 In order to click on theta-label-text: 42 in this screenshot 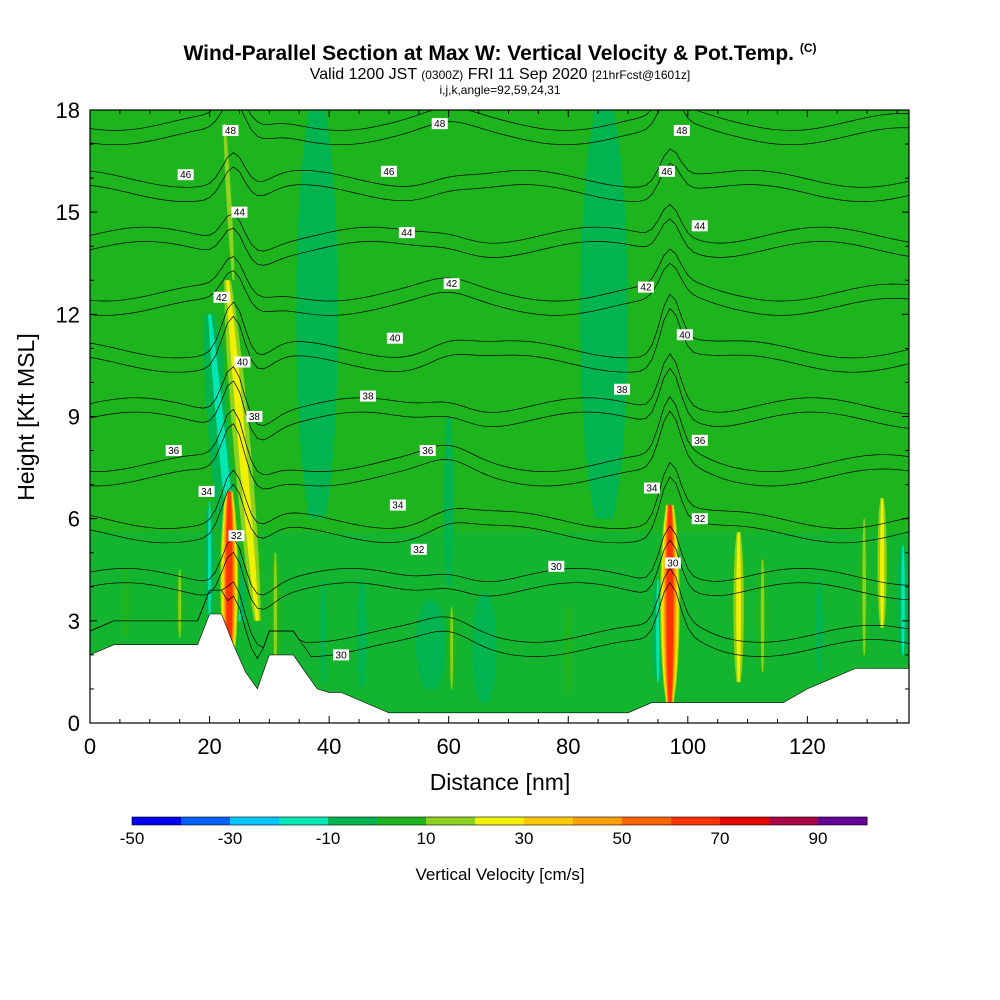, I will do `click(452, 284)`.